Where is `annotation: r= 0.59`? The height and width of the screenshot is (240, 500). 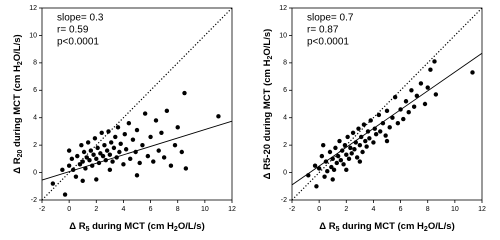
annotation: r= 0.59 is located at coordinates (73, 30).